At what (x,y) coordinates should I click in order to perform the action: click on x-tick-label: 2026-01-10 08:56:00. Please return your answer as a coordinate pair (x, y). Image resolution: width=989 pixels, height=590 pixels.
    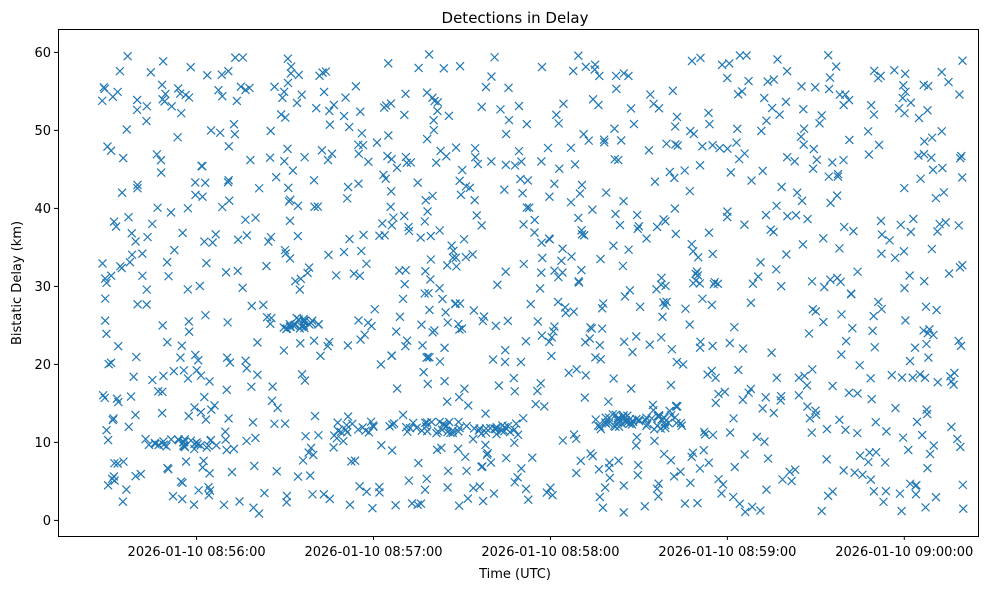
    Looking at the image, I should click on (197, 552).